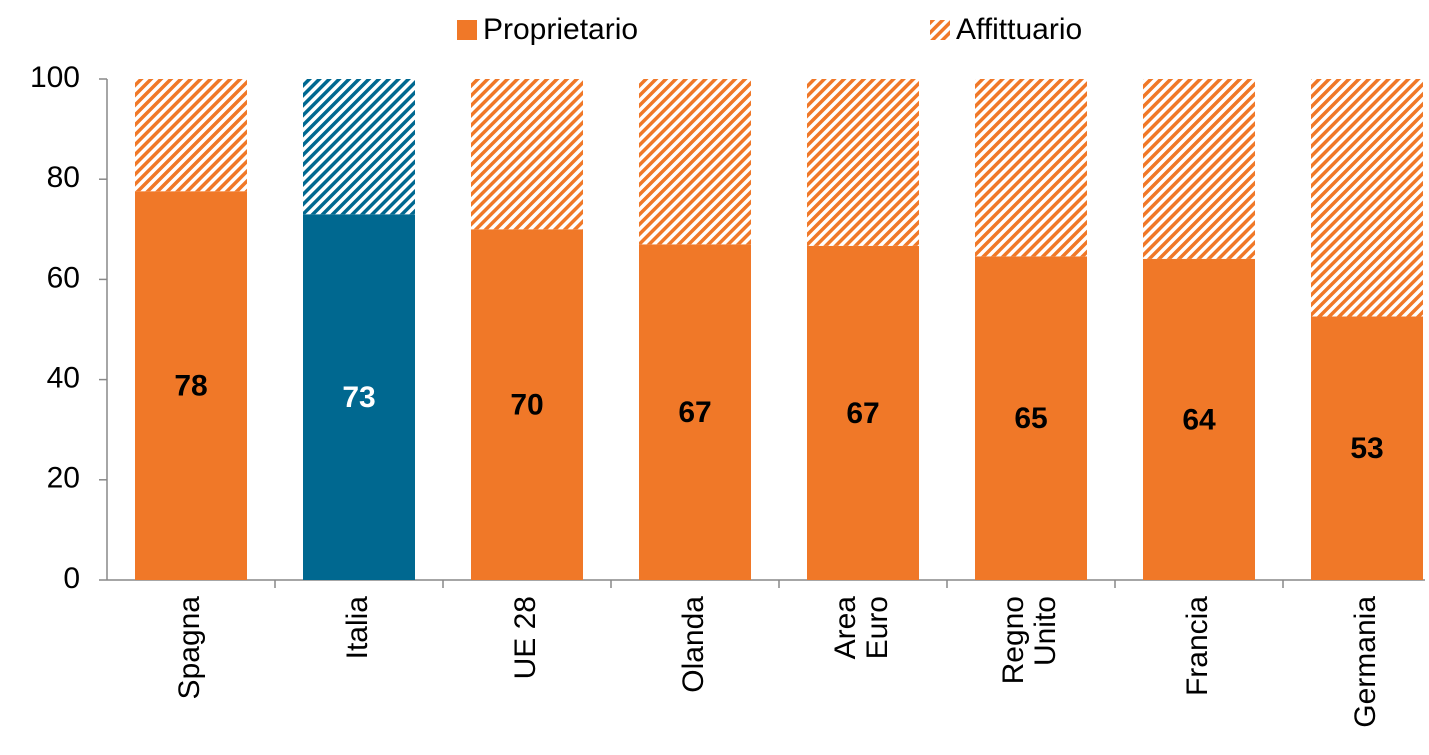  What do you see at coordinates (1029, 640) in the screenshot?
I see `x-tick-label: RegnoUnito` at bounding box center [1029, 640].